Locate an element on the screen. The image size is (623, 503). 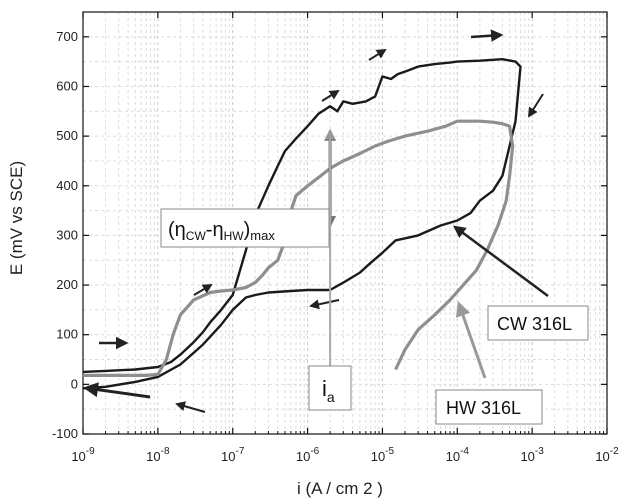
y-tick-label: 500 is located at coordinates (67, 135).